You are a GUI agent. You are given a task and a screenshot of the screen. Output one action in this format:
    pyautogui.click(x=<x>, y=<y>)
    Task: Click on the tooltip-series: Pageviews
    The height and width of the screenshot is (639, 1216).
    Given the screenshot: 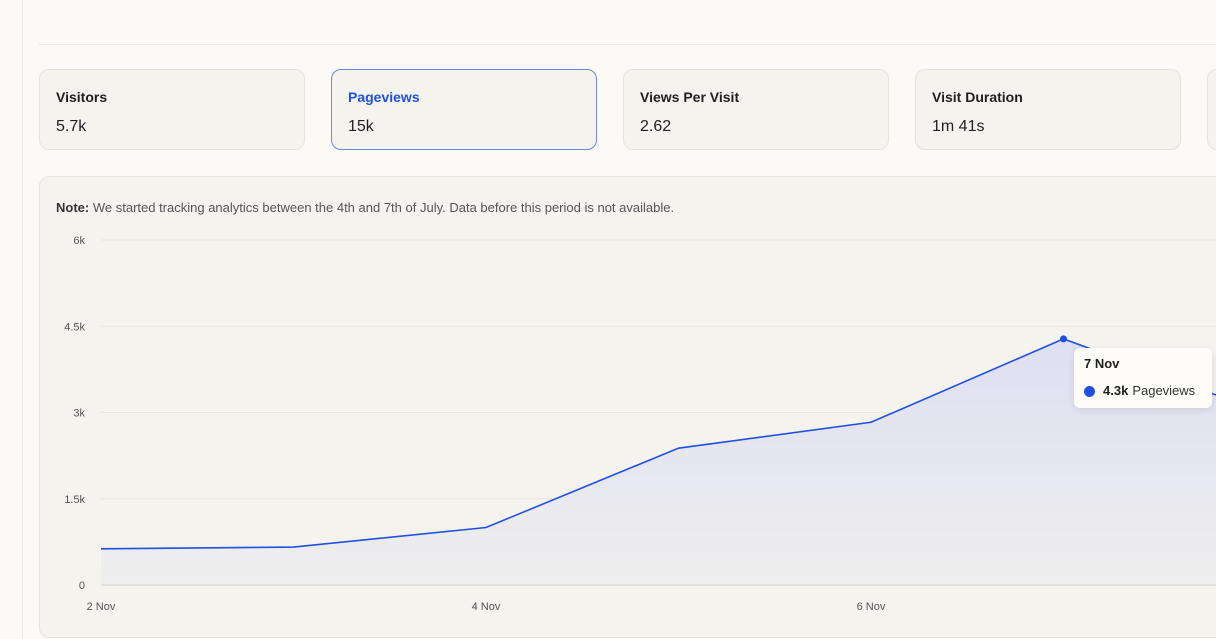 What is the action you would take?
    pyautogui.click(x=1164, y=390)
    